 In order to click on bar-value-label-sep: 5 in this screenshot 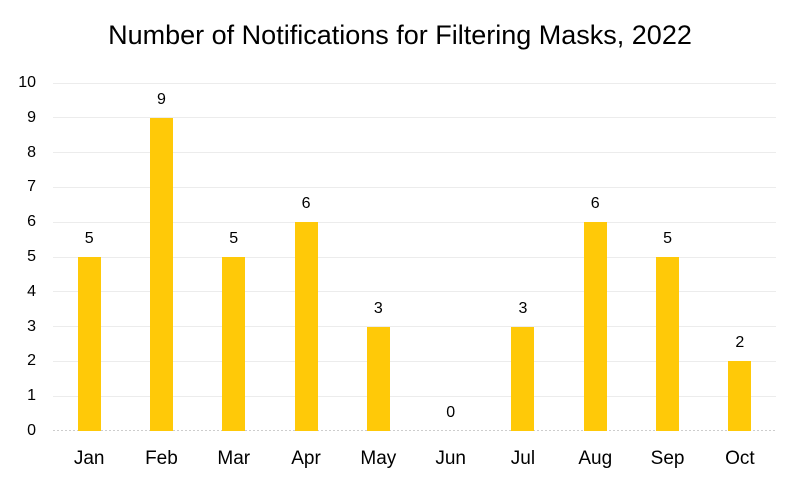, I will do `click(667, 238)`.